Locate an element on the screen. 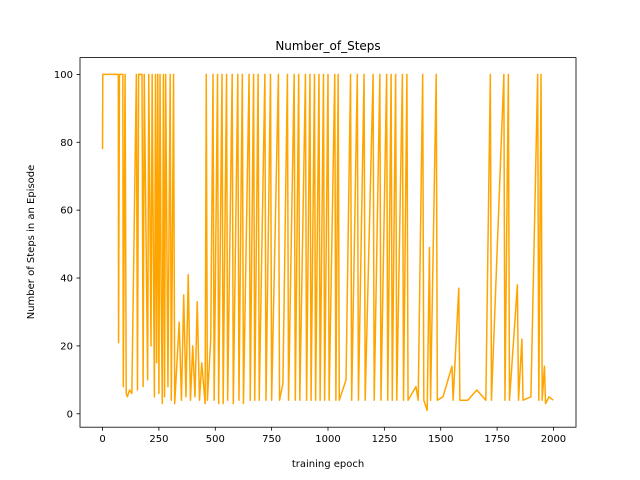  y-axis-label: Number of Steps in an Episode is located at coordinates (31, 242).